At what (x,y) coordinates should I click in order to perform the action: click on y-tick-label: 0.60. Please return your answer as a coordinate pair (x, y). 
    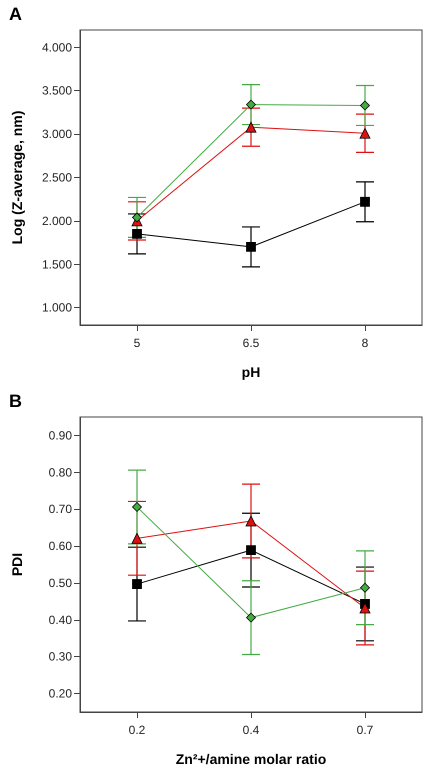
    Looking at the image, I should click on (60, 546).